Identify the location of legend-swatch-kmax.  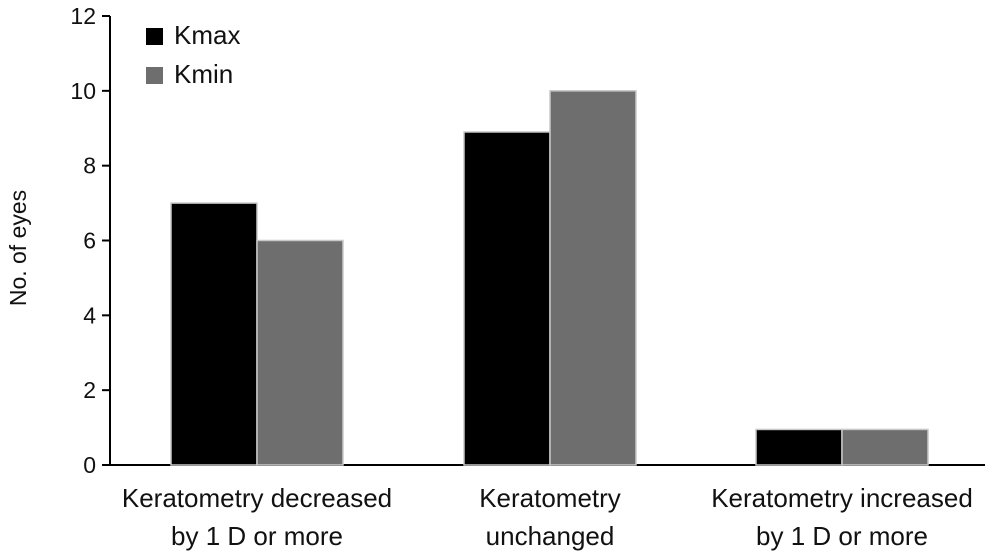
(154, 36).